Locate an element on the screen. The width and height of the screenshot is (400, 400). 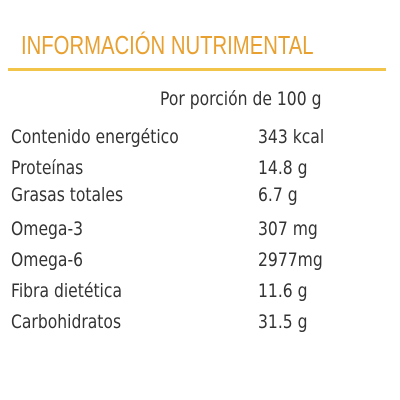
nutrient-label: Proteínas is located at coordinates (47, 168).